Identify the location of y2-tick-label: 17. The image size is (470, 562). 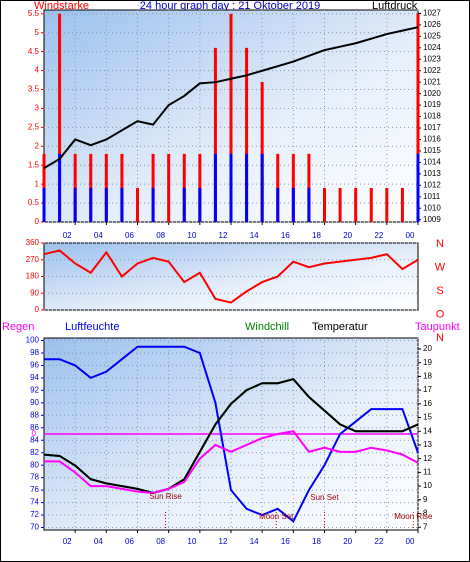
(427, 389).